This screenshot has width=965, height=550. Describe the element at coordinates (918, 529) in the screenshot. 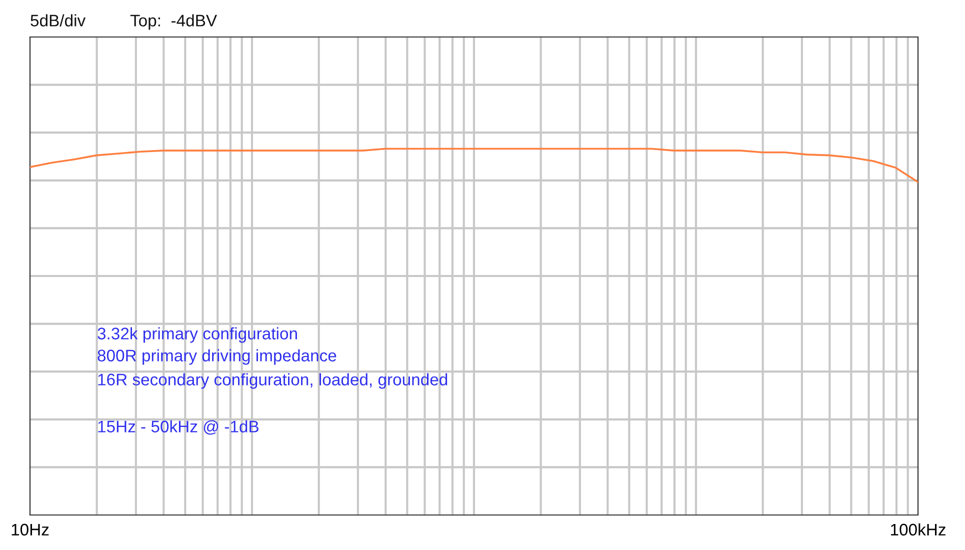

I see `x-tick-label: 100kHz` at that location.